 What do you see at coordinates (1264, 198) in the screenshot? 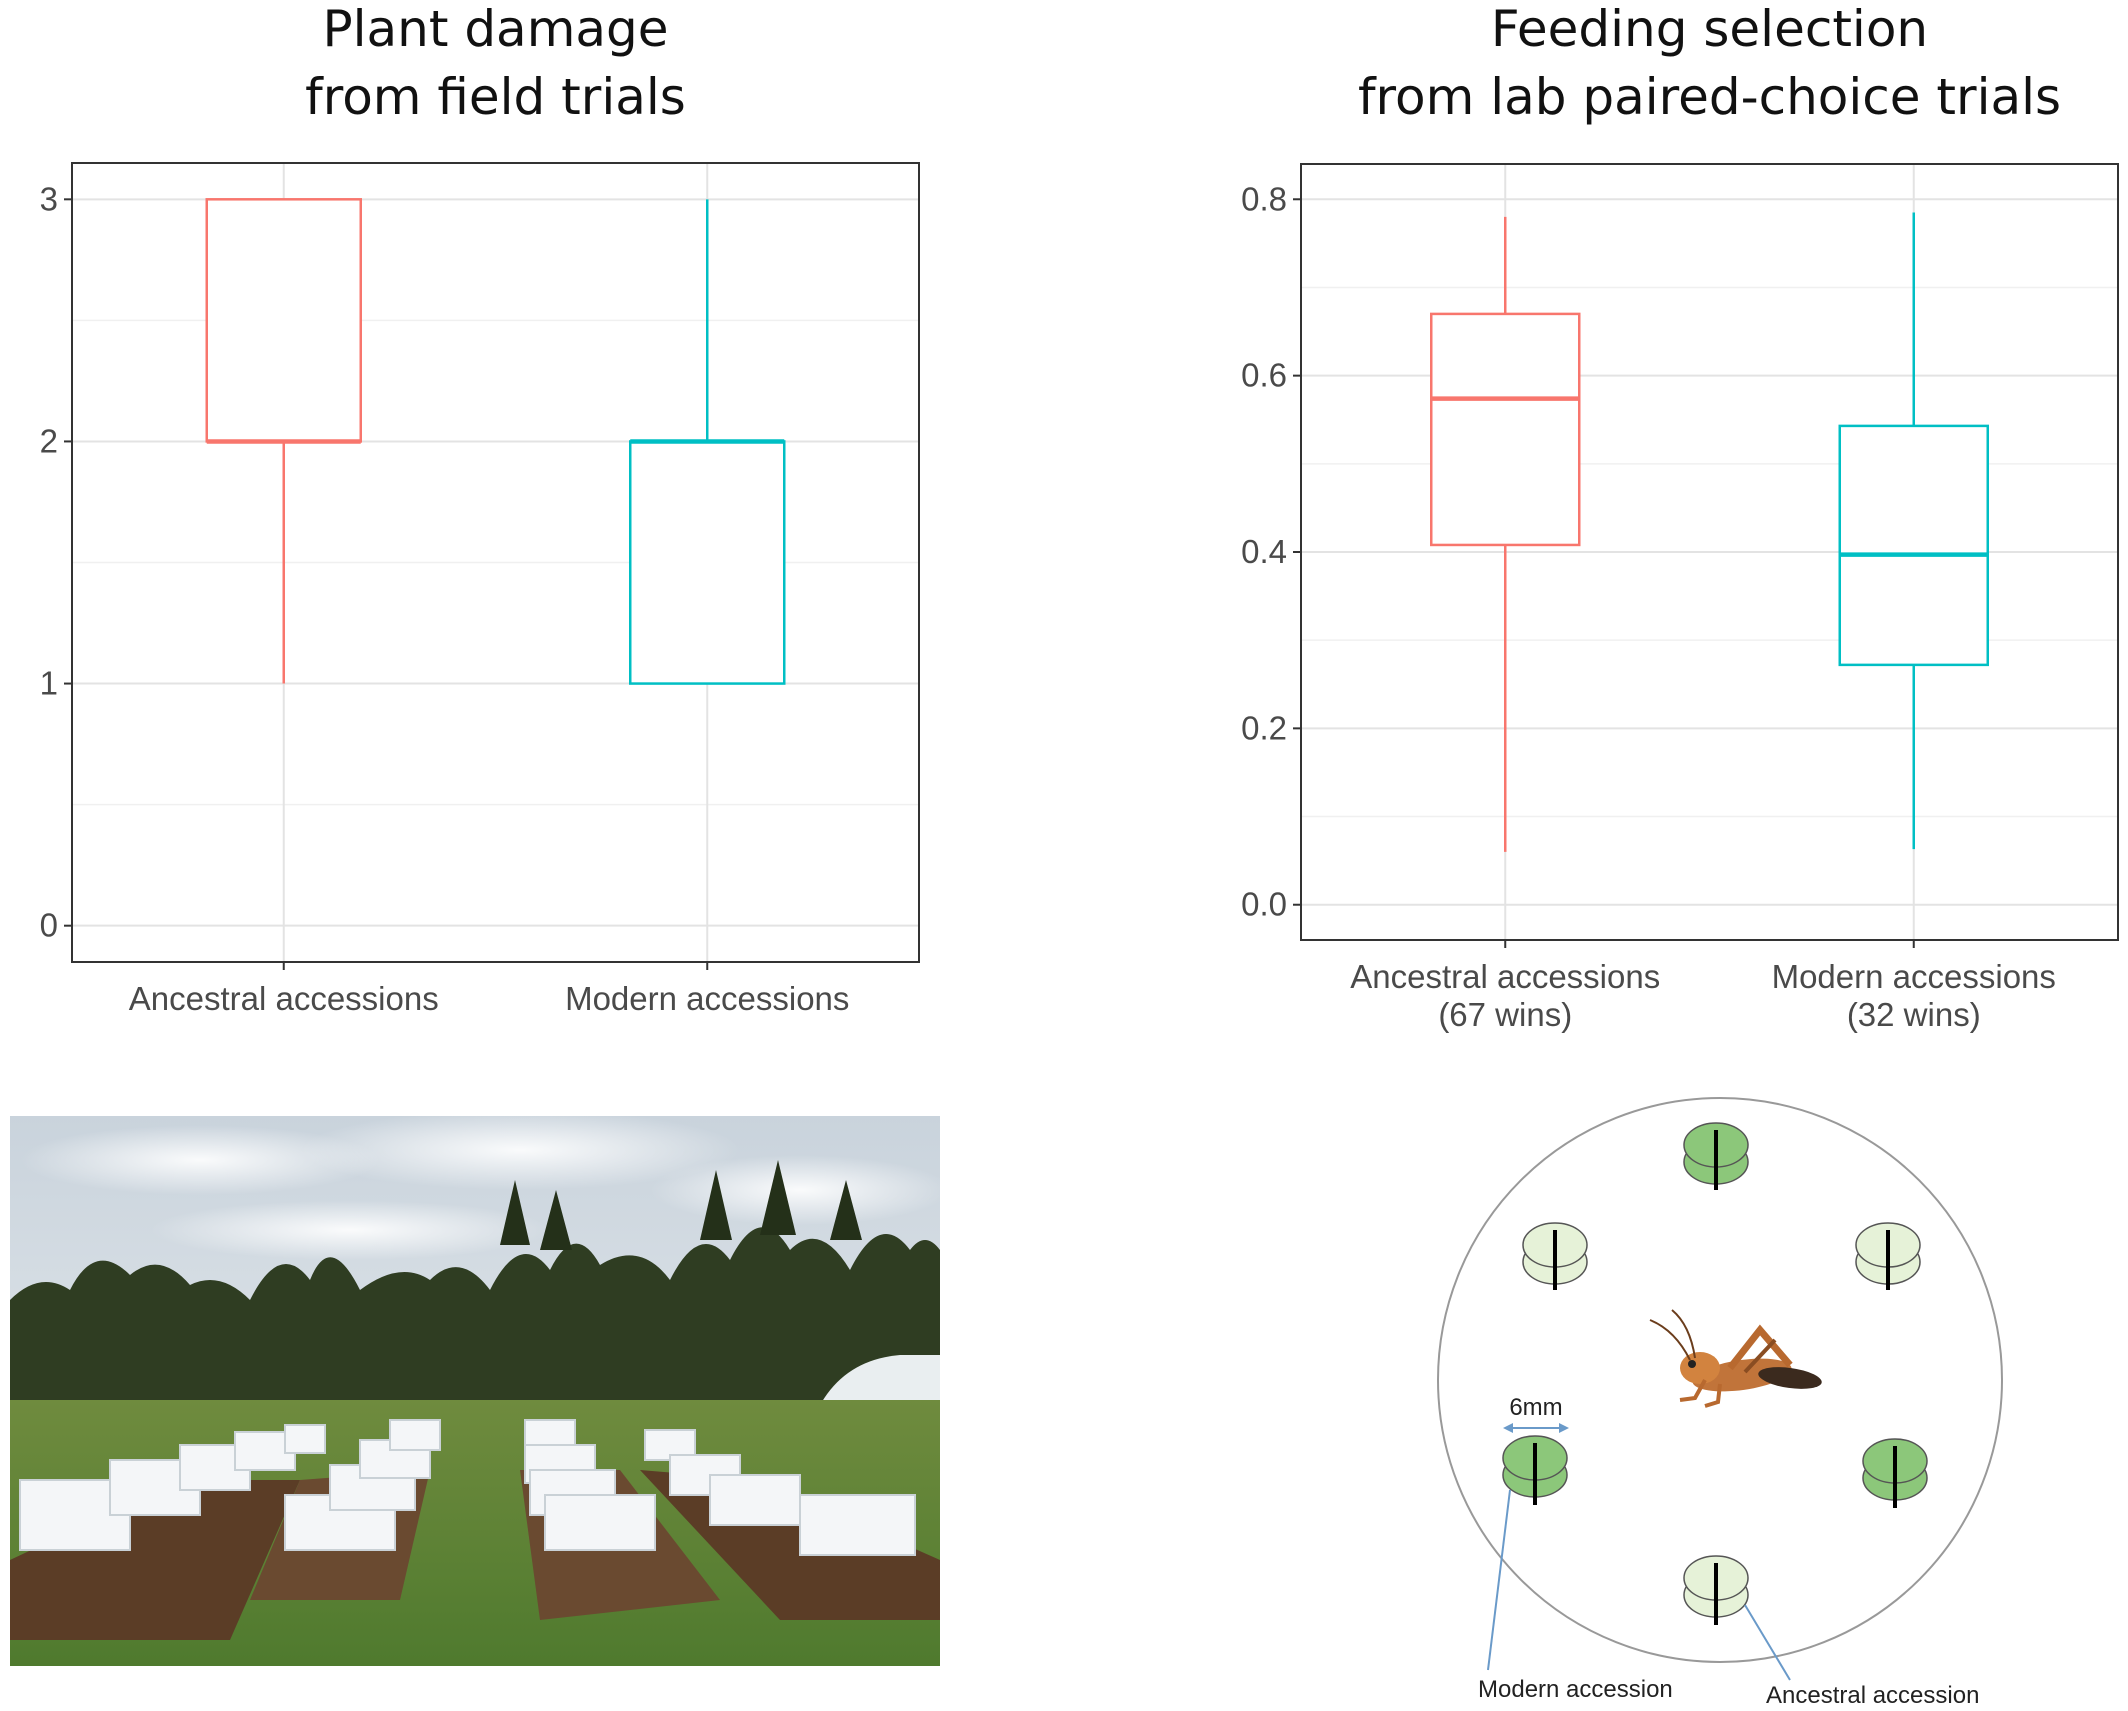
I see `y-tick-label: 0.8` at bounding box center [1264, 198].